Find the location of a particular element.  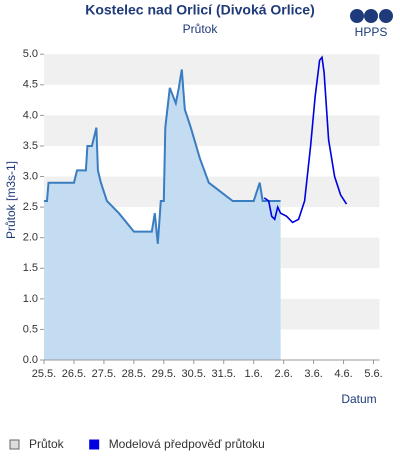

y-tick-label: 5.0 is located at coordinates (30, 54).